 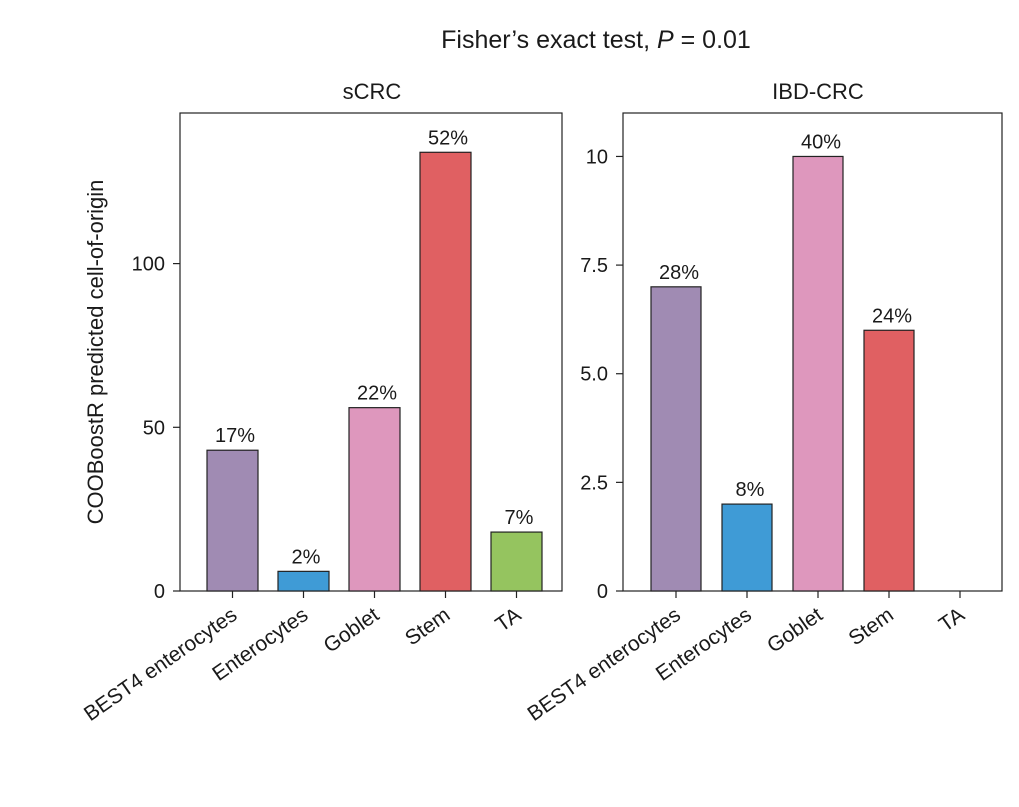 What do you see at coordinates (95, 352) in the screenshot?
I see `y-axis-label: COOBoostR predicted cell-of-origin` at bounding box center [95, 352].